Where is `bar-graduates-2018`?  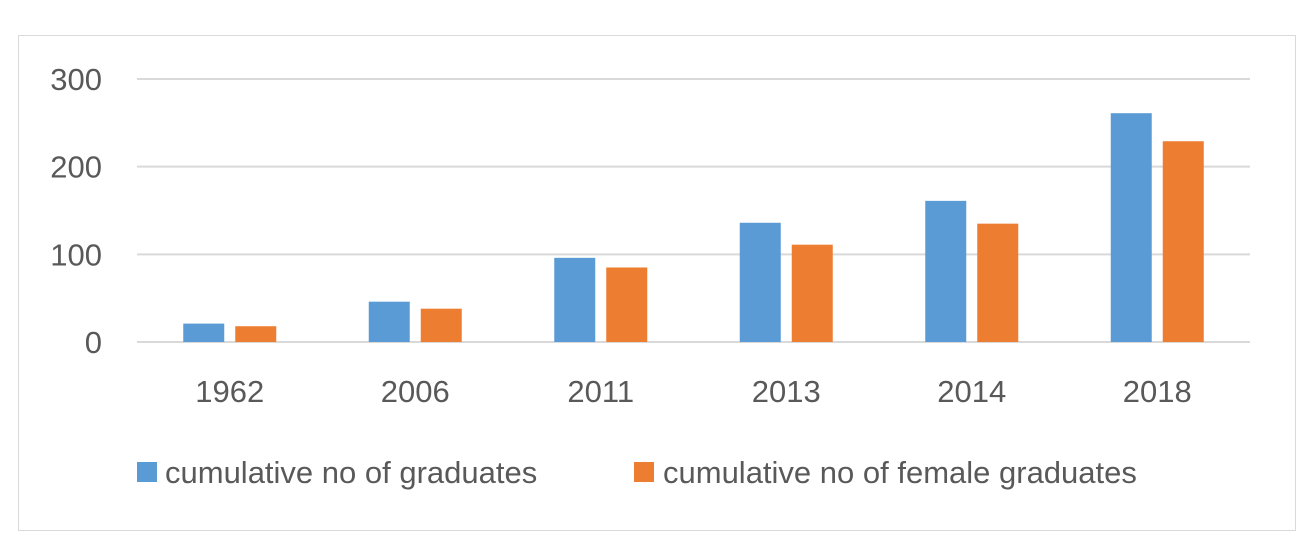
bar-graduates-2018 is located at coordinates (1131, 227).